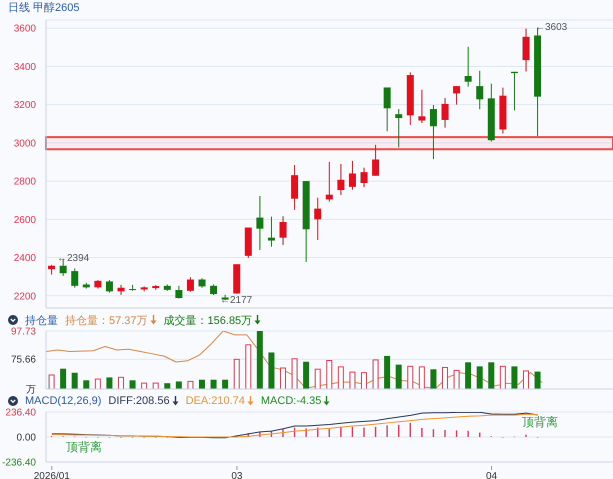 The image size is (613, 479). Describe the element at coordinates (23, 332) in the screenshot. I see `y-tick-label: 97.73` at that location.